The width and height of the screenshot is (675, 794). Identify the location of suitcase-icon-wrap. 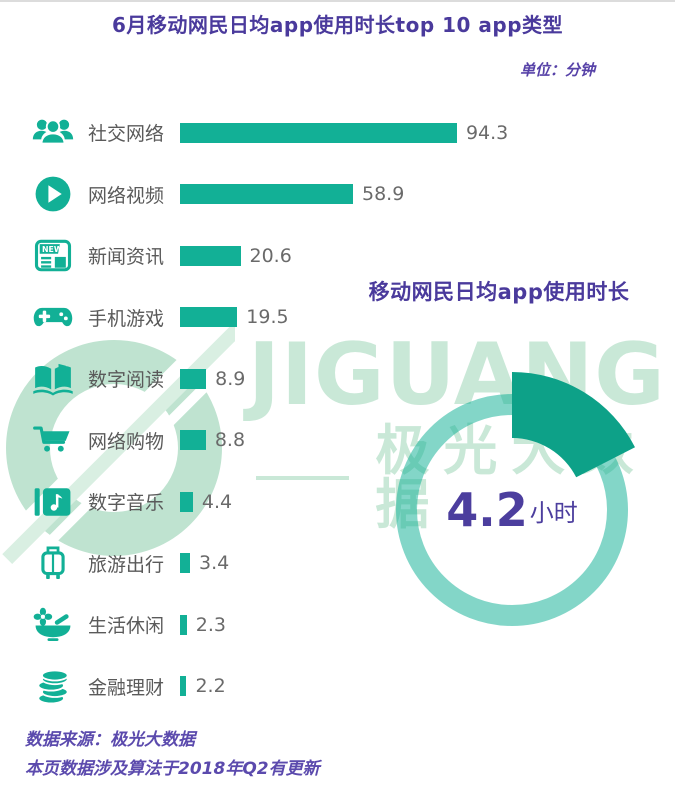
(53, 563).